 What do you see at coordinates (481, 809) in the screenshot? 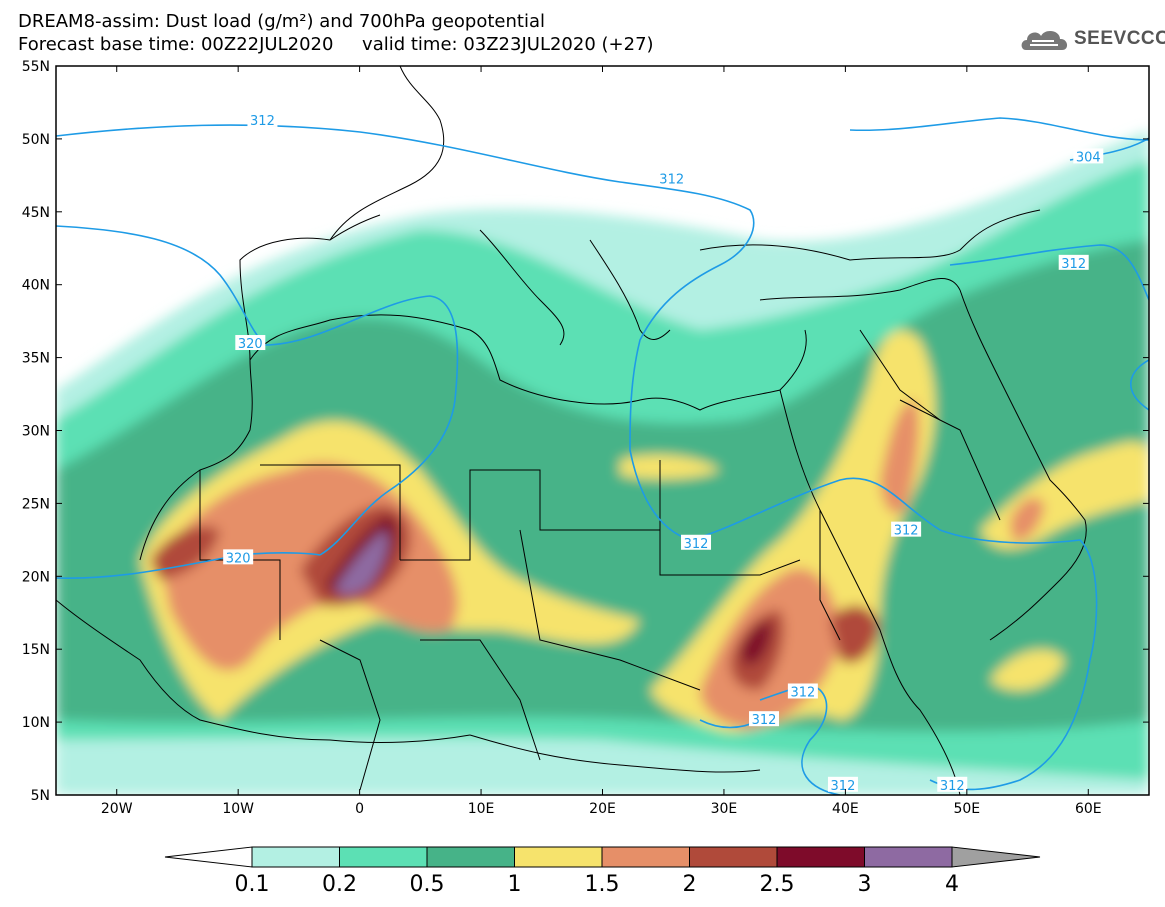
I see `lon-label: 10E` at bounding box center [481, 809].